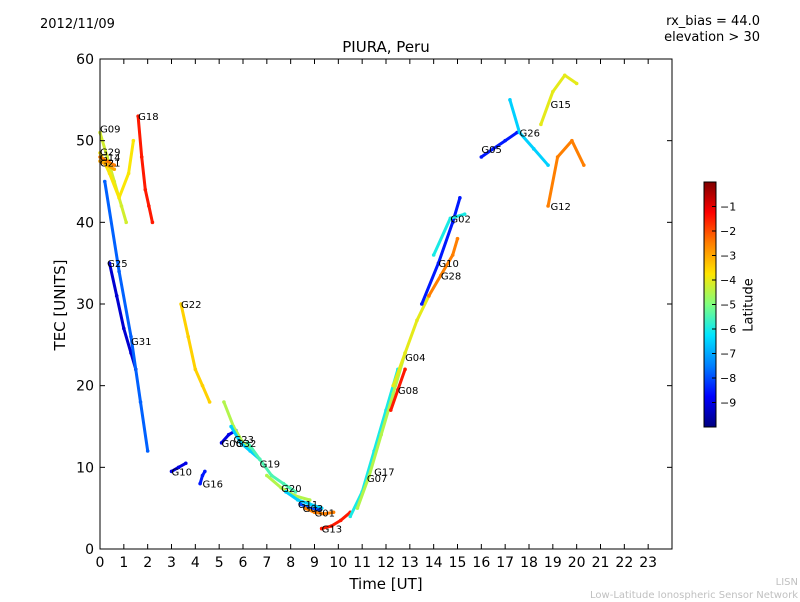  What do you see at coordinates (451, 276) in the screenshot?
I see `satellite-label-G28: G28` at bounding box center [451, 276].